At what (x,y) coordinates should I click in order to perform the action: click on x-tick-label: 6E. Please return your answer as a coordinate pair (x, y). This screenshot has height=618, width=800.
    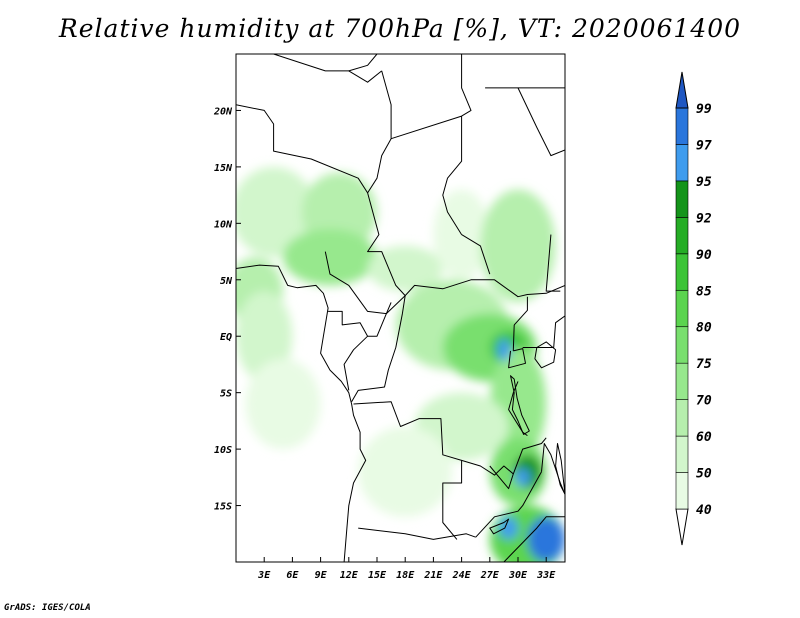
    Looking at the image, I should click on (292, 575).